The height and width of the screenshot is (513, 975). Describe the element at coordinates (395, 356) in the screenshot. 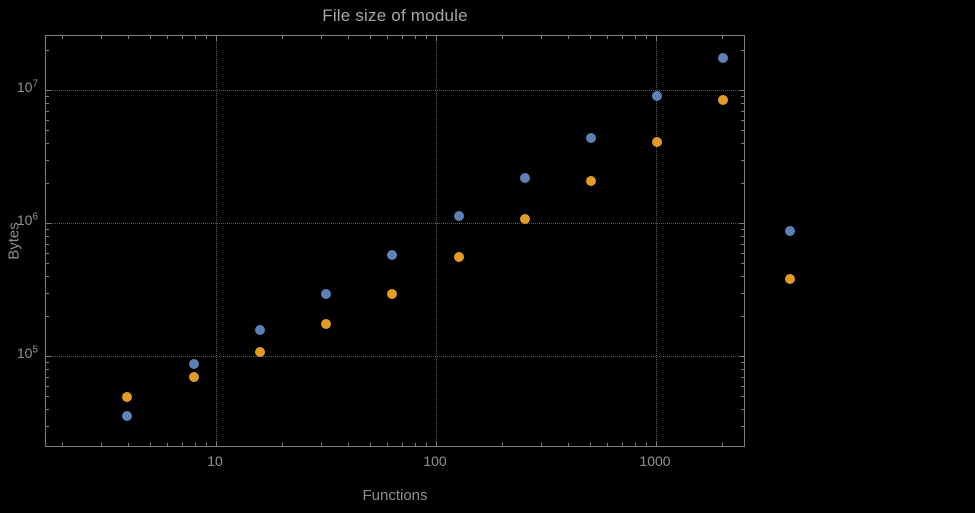

I see `gridline-horizontal` at that location.